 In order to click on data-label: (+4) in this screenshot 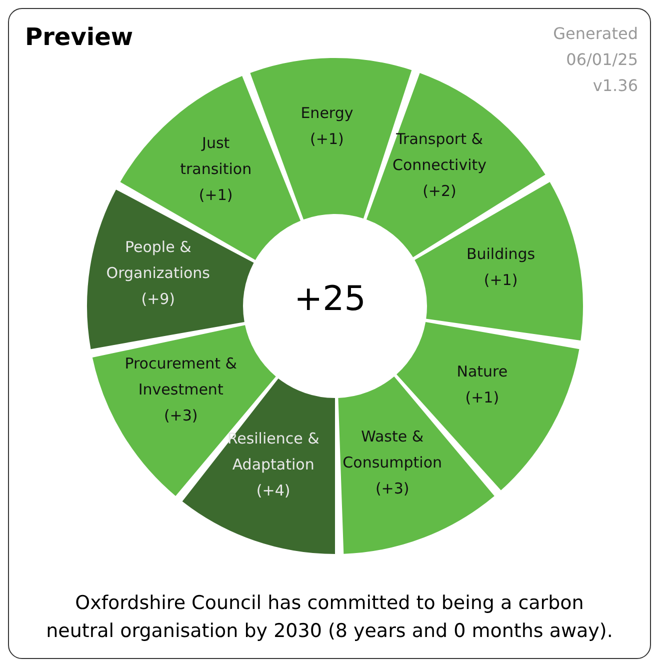, I will do `click(273, 491)`.